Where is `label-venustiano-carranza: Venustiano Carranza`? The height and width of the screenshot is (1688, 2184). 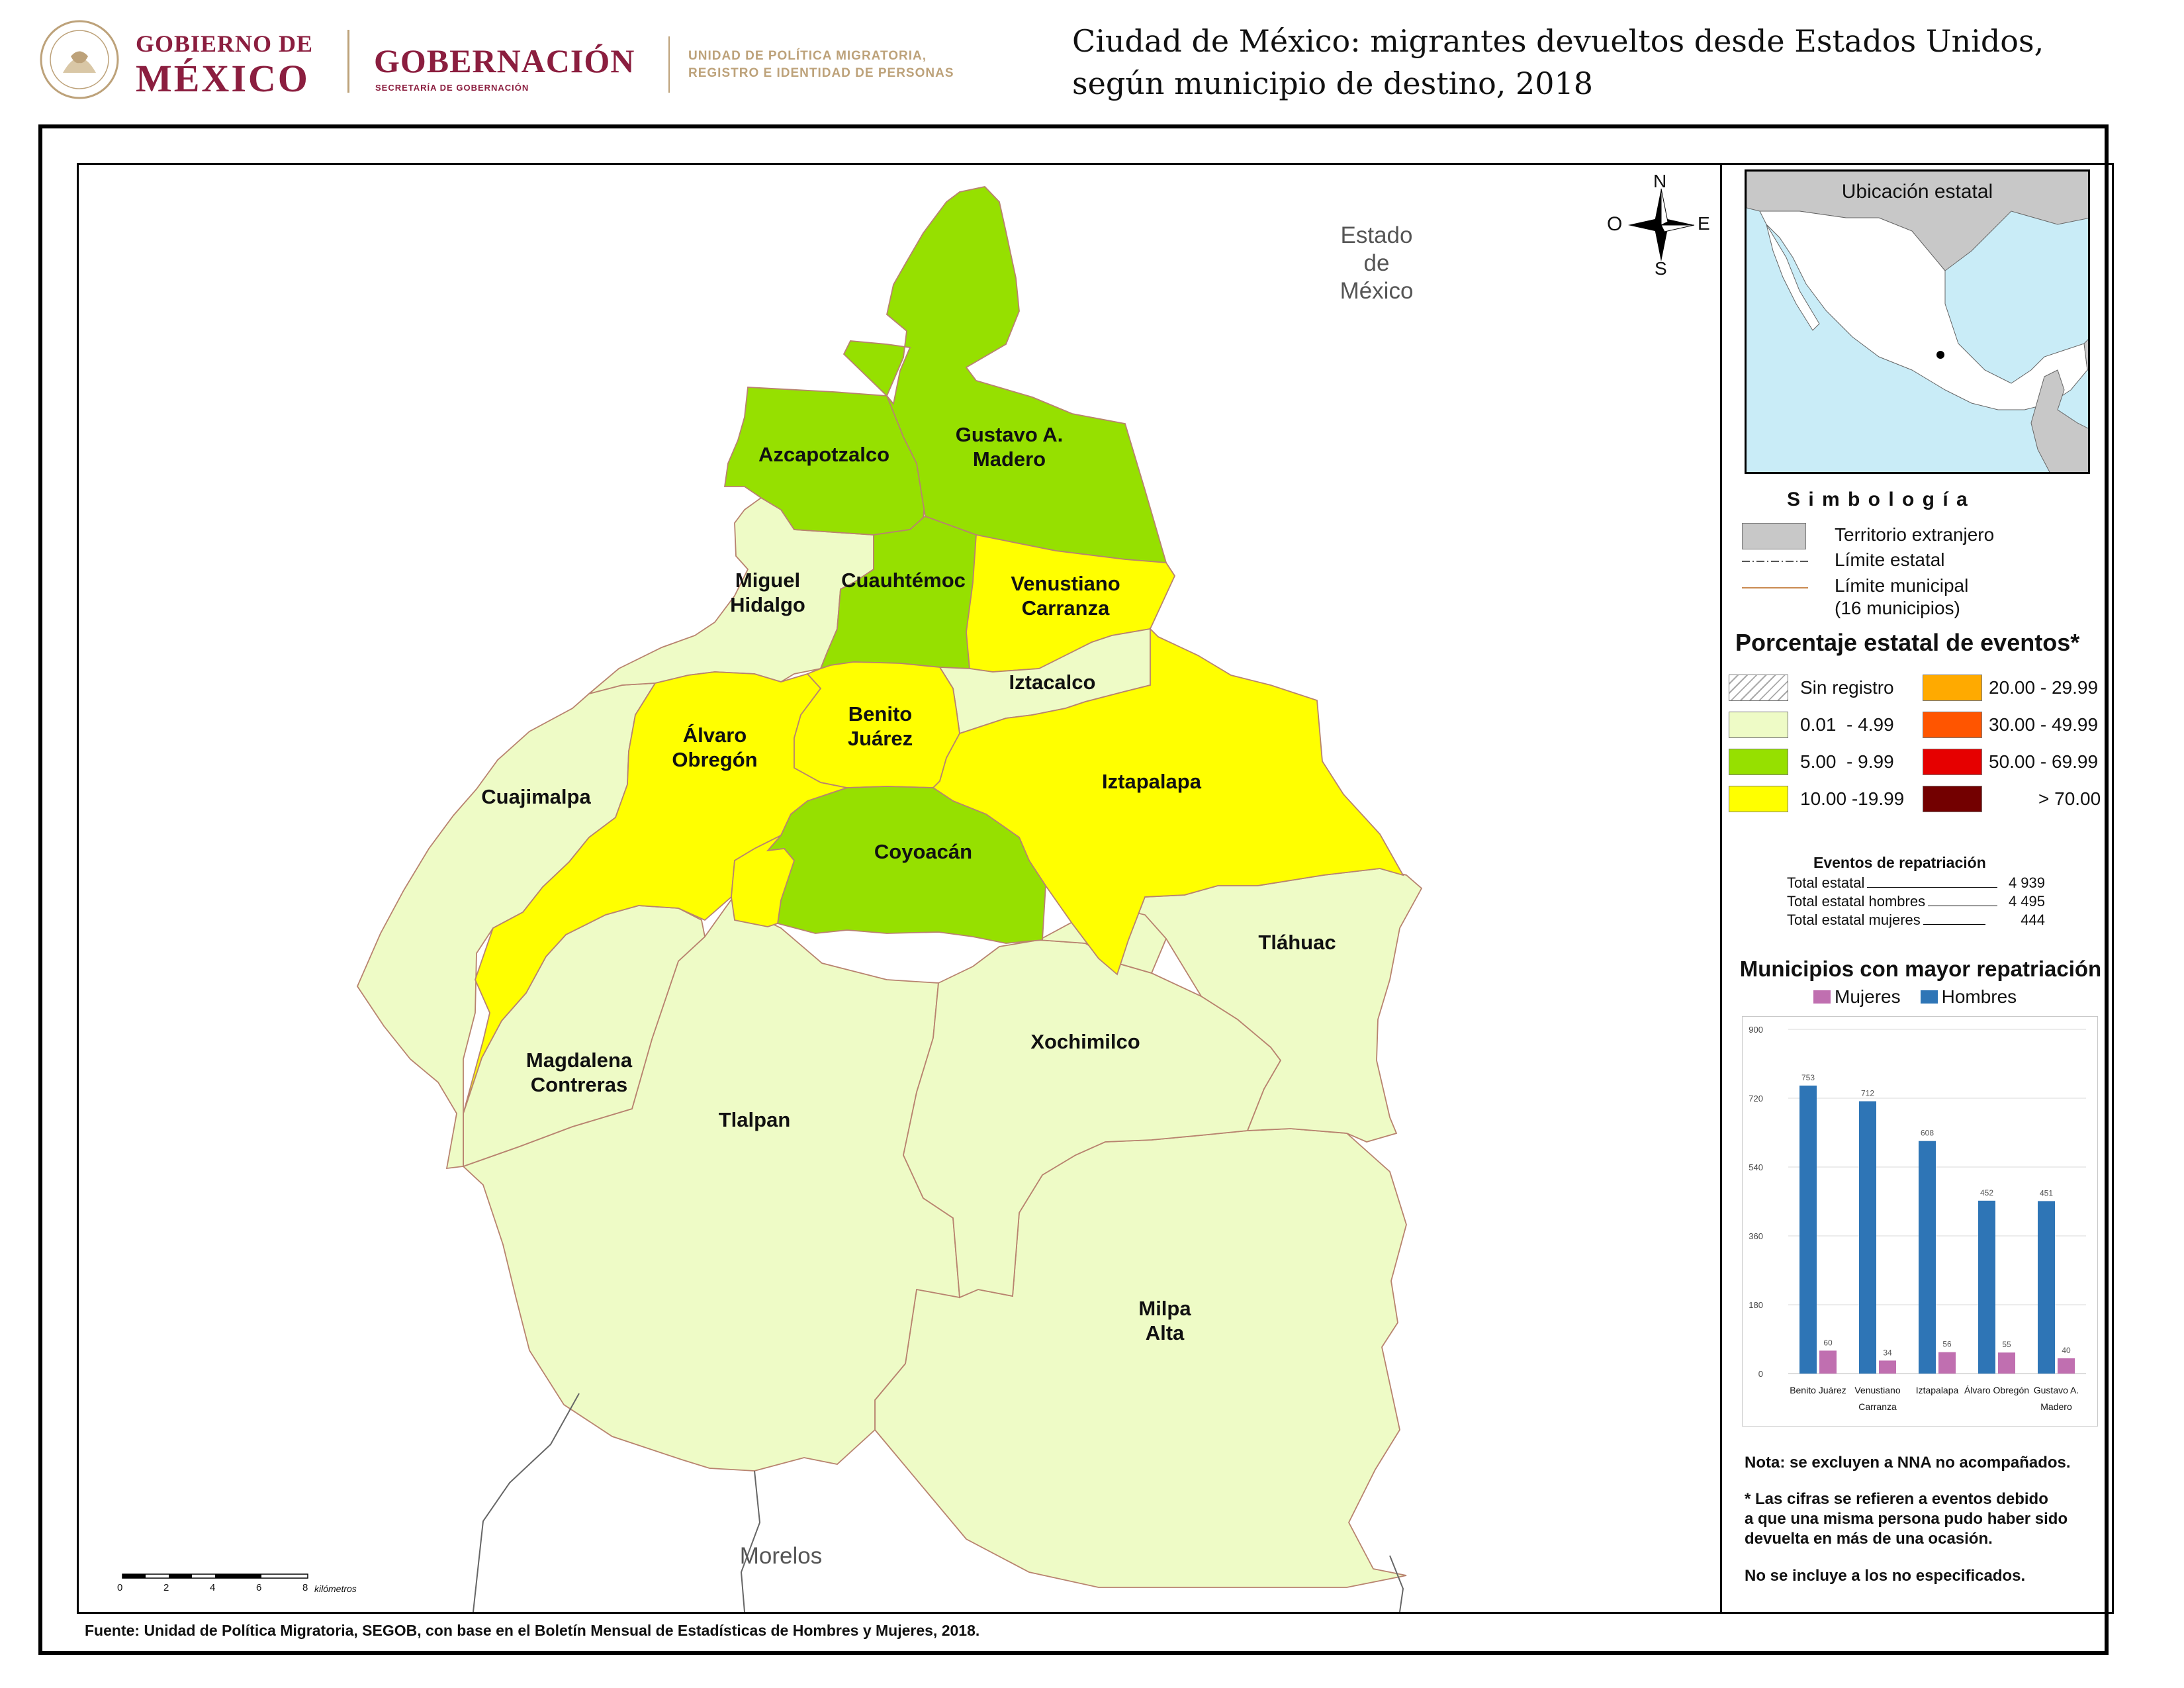
label-venustiano-carranza: Venustiano Carranza is located at coordinates (1065, 595).